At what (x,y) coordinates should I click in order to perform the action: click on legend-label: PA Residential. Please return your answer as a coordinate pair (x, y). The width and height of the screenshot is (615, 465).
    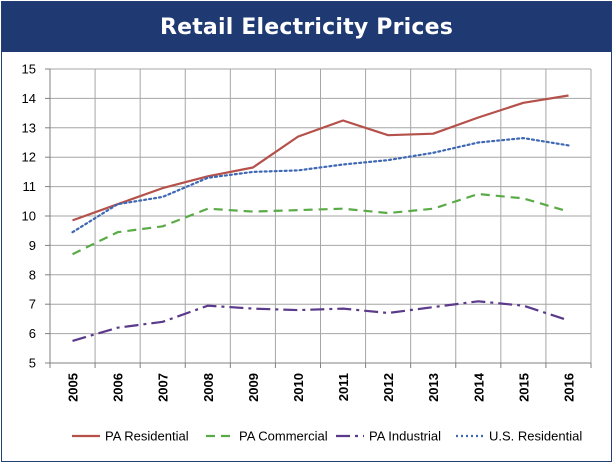
    Looking at the image, I should click on (147, 436).